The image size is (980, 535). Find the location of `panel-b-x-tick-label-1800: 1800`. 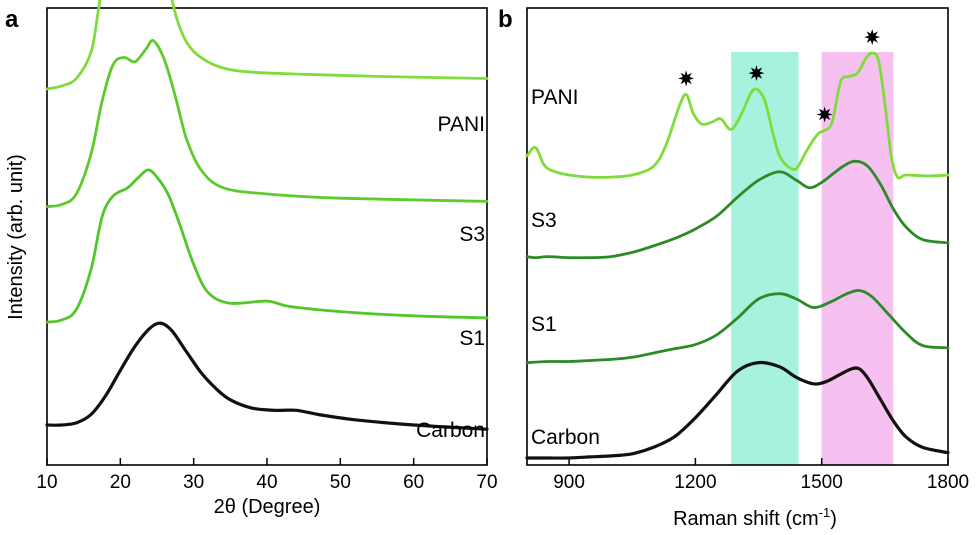

panel-b-x-tick-label-1800: 1800 is located at coordinates (948, 482).